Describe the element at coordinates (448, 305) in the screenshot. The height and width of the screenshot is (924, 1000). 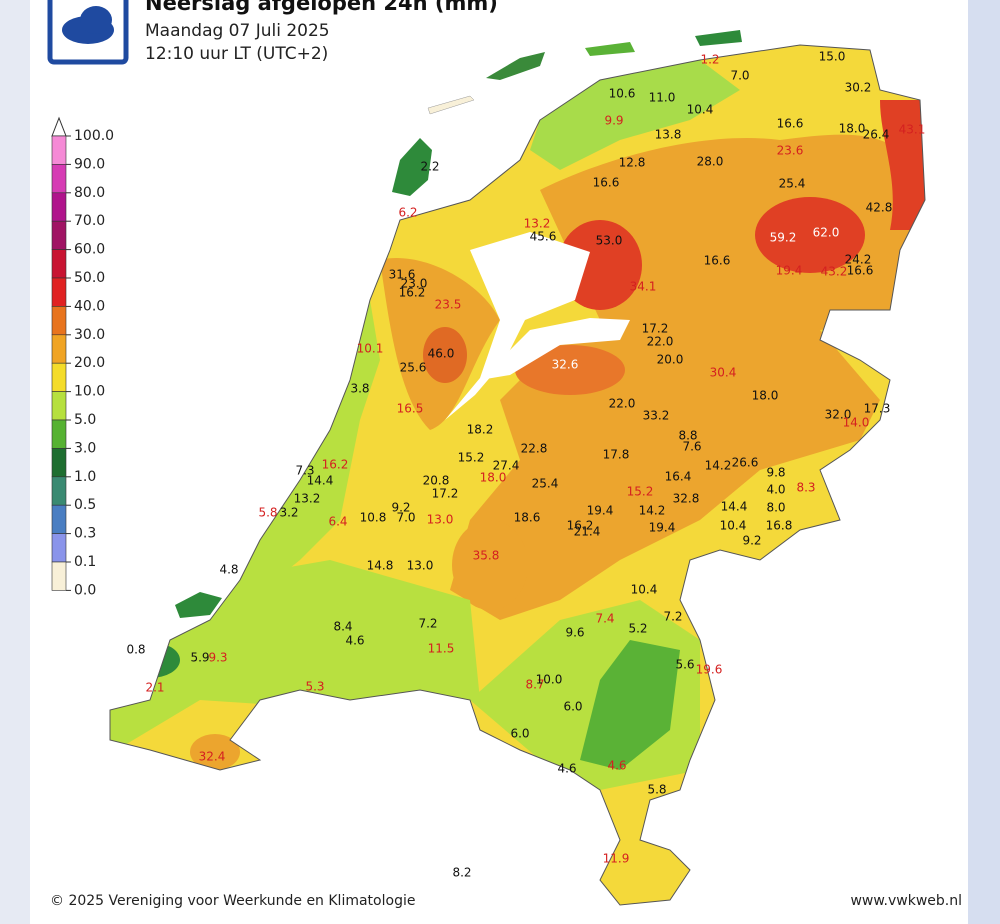
I see `station-value: 23.5` at that location.